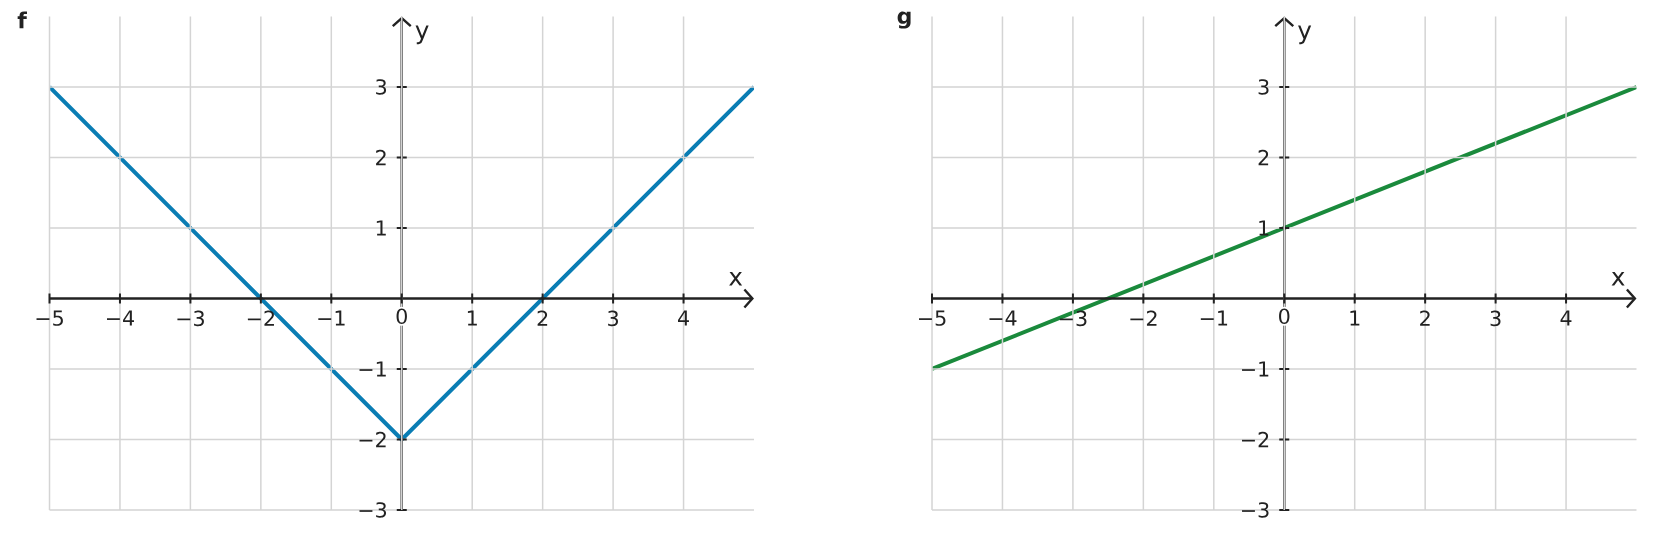 Image resolution: width=1671 pixels, height=549 pixels. I want to click on chart-title: f, so click(22, 20).